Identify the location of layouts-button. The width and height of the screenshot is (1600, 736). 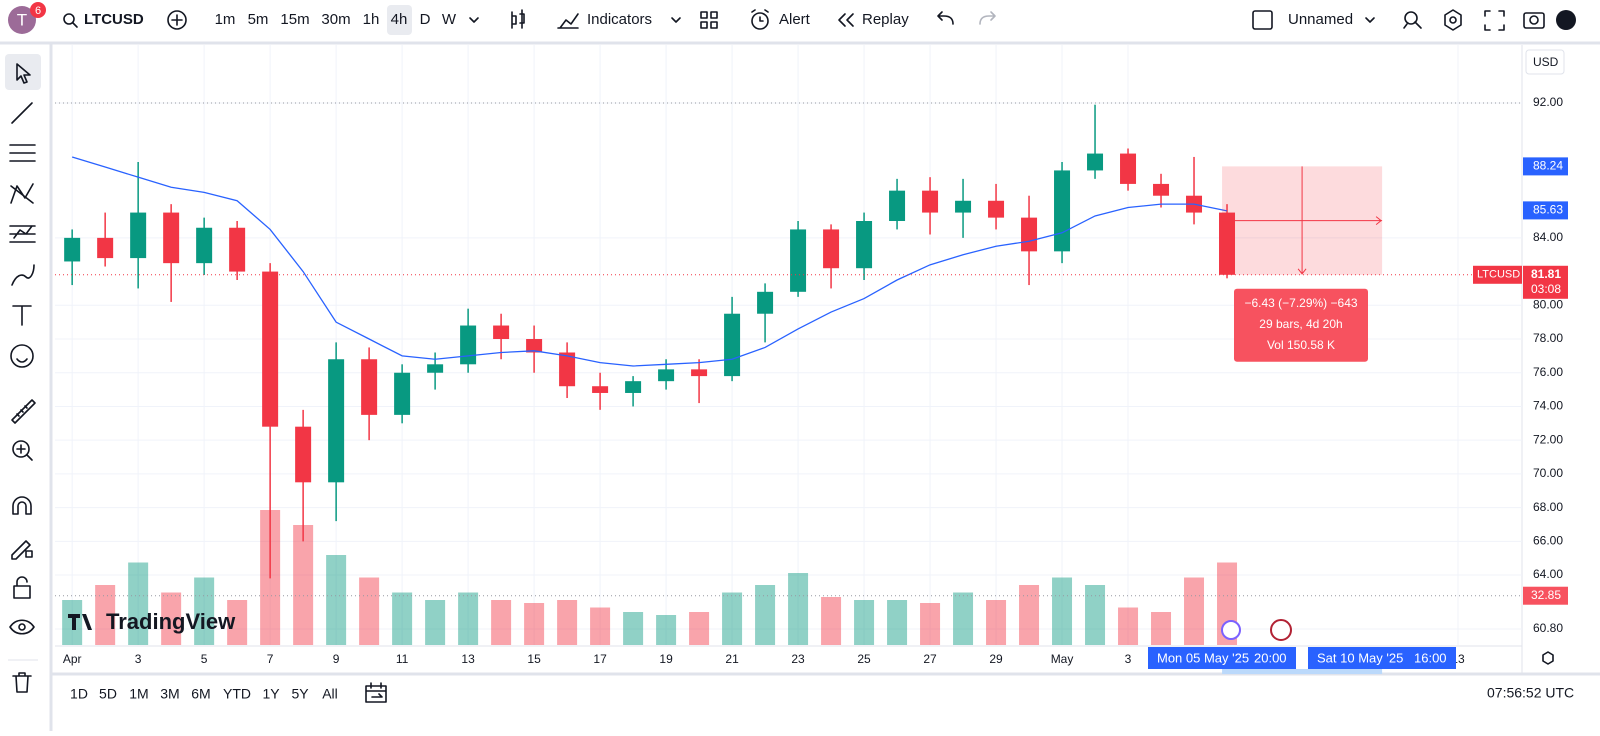
(709, 20).